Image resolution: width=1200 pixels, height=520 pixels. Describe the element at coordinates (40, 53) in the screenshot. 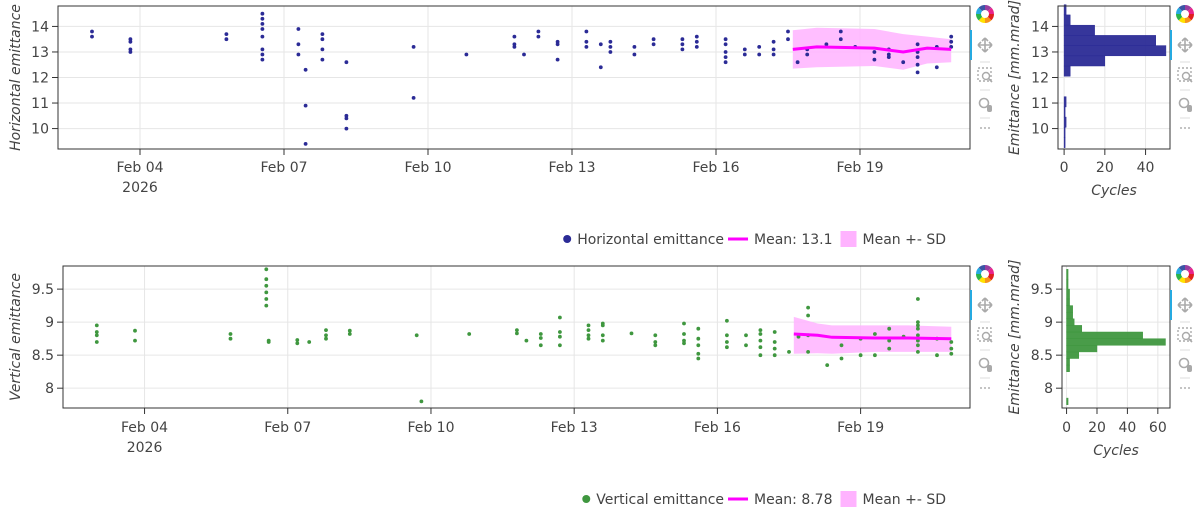

I see `y-tick-label: 13` at that location.